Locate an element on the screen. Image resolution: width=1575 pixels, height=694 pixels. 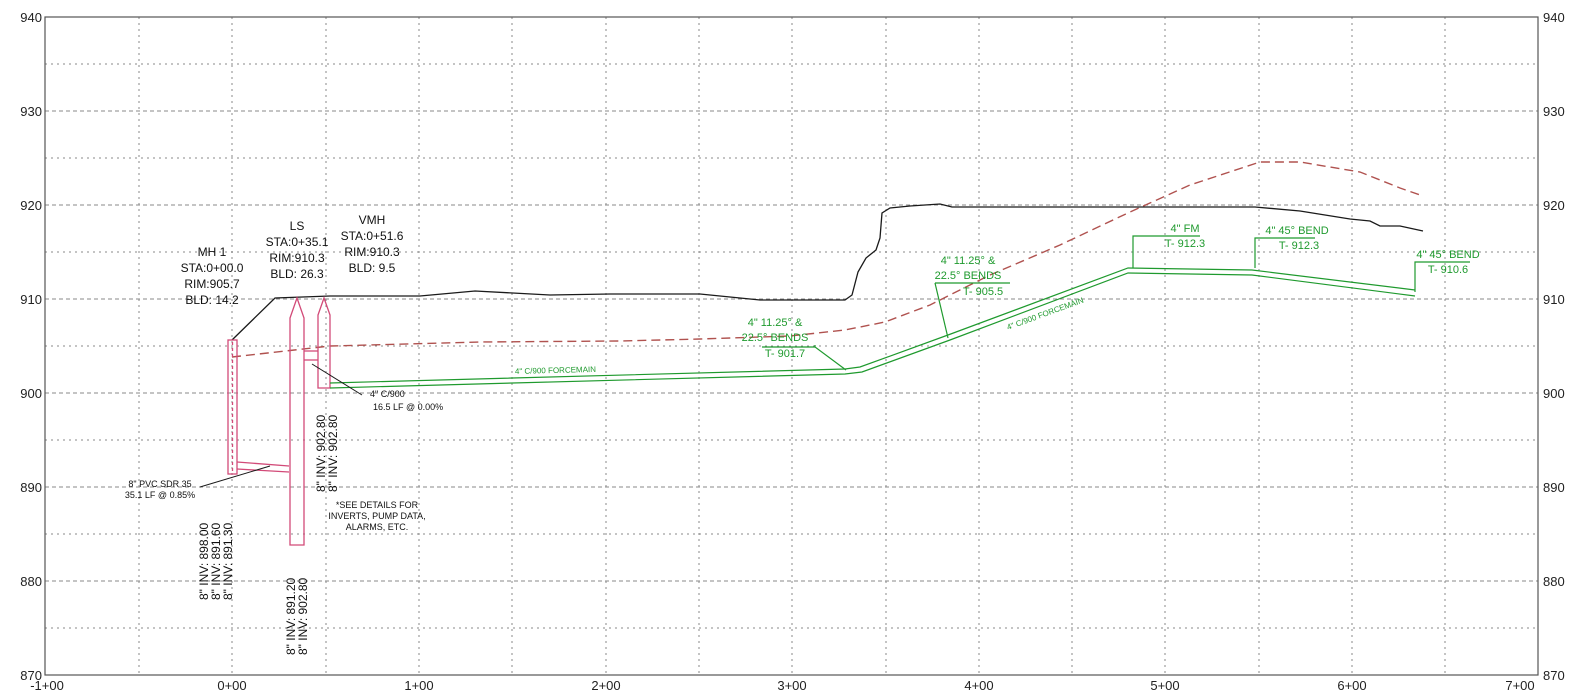
details-note-line-2: INVERTS, PUMP DATA, is located at coordinates (376, 516).